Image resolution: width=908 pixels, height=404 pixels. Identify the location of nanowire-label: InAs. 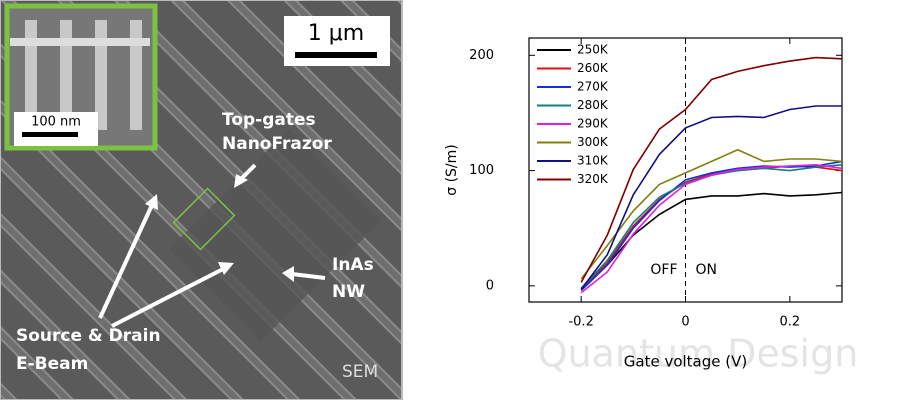
(353, 265).